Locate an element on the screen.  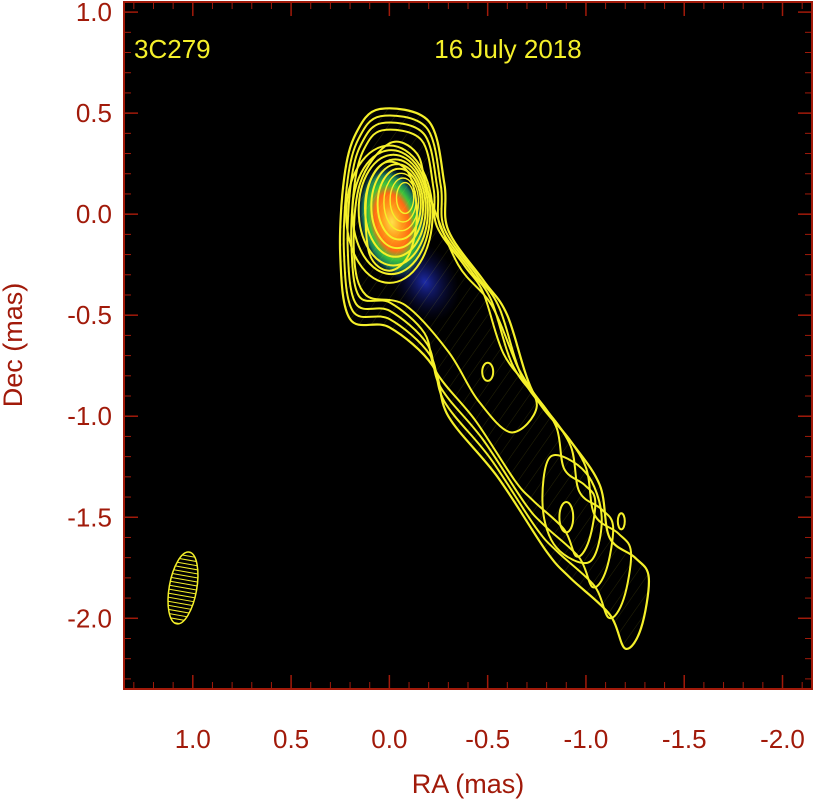
y-tick-label: 1.0 is located at coordinates (94, 13).